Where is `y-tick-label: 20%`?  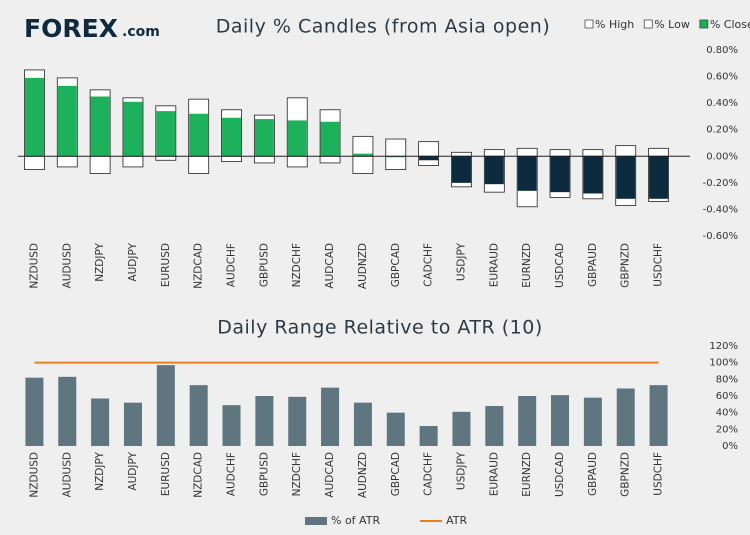
y-tick-label: 20% is located at coordinates (727, 429).